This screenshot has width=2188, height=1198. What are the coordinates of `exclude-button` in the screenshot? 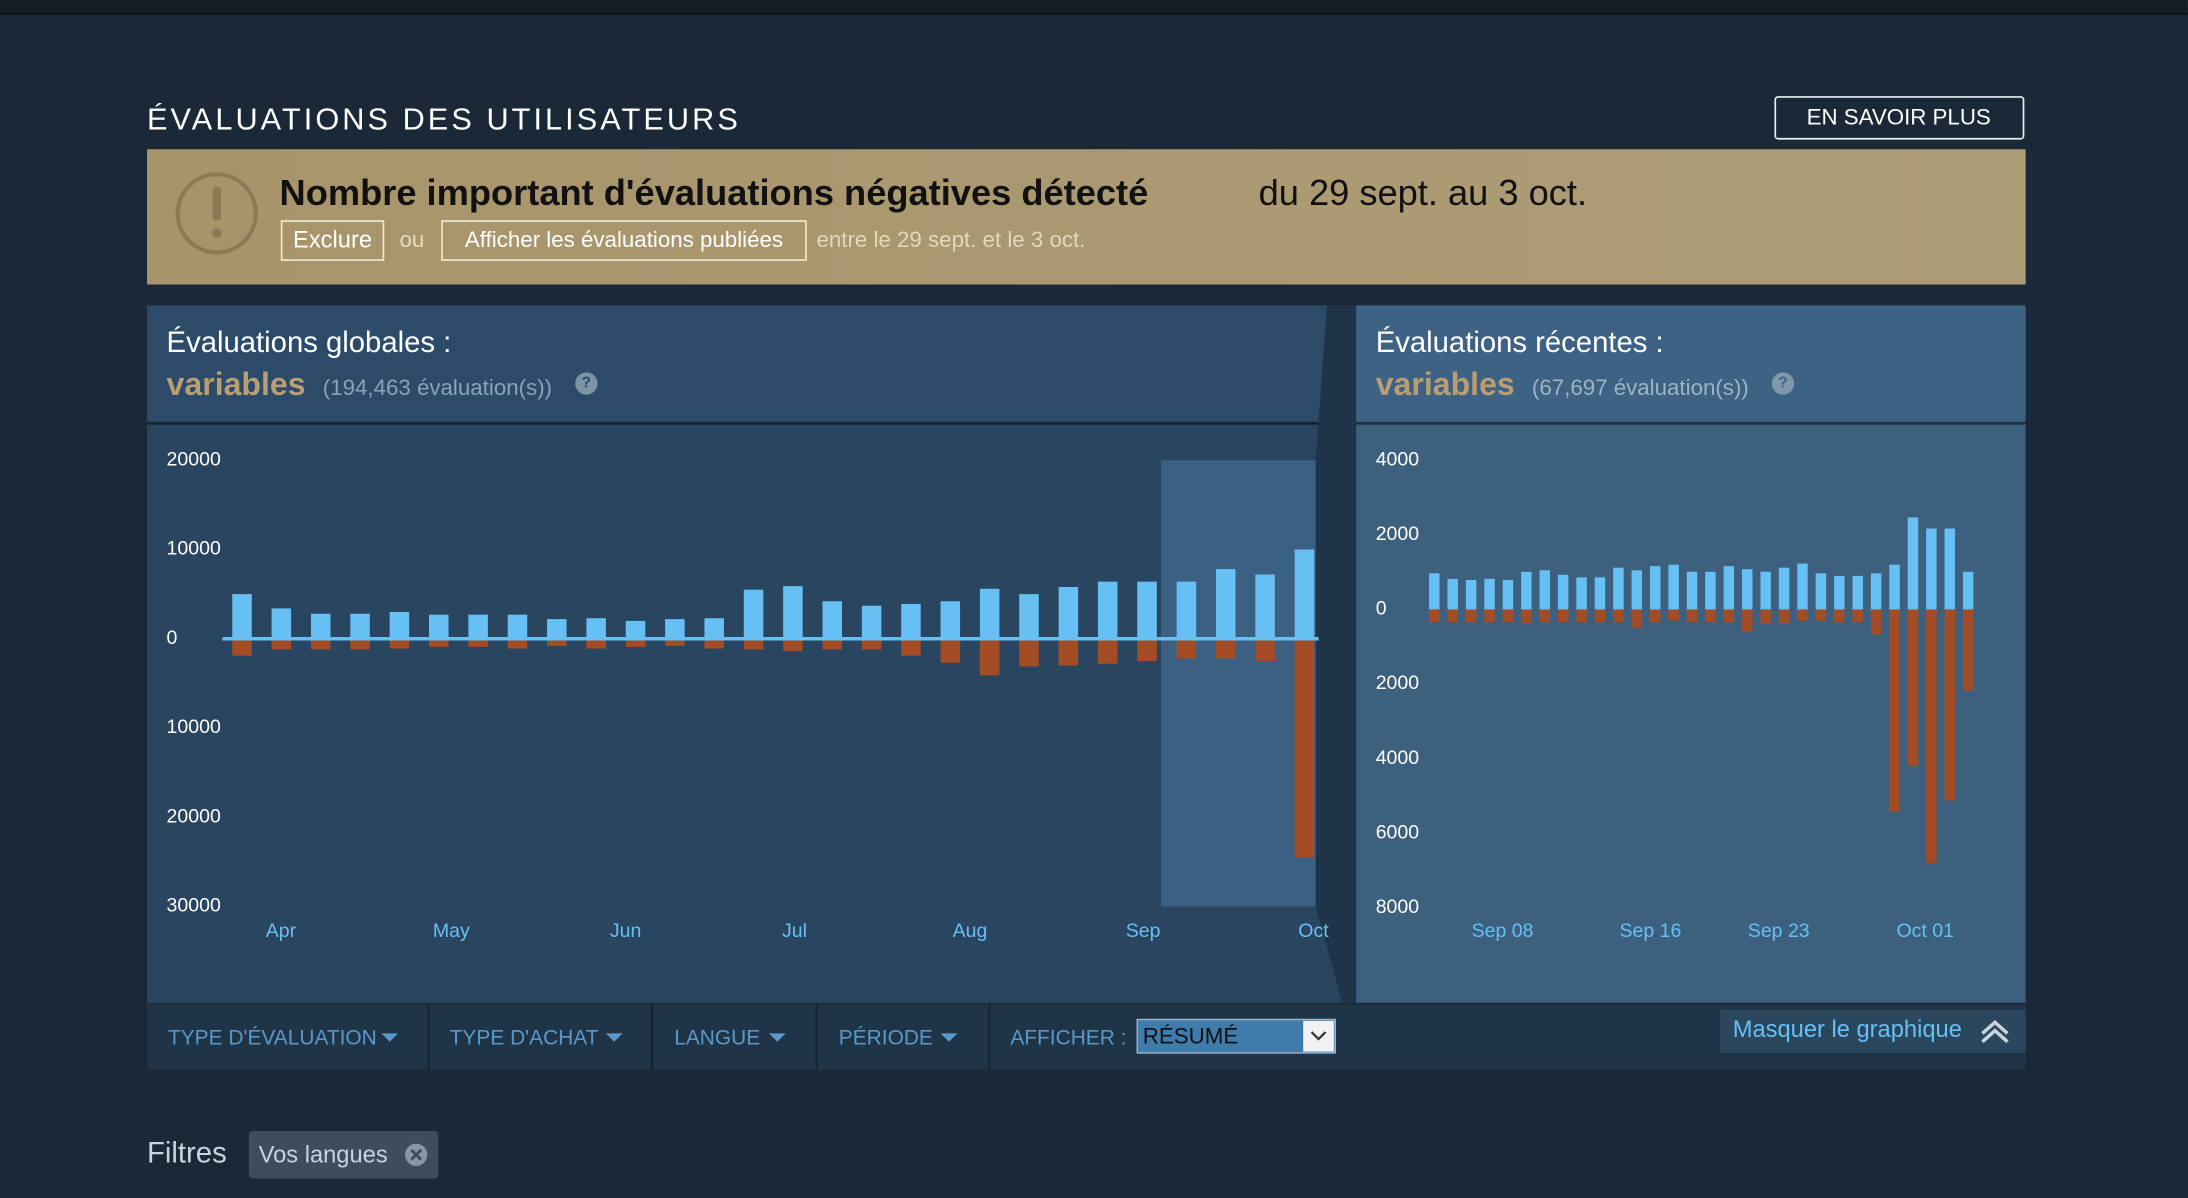 It's located at (332, 240).